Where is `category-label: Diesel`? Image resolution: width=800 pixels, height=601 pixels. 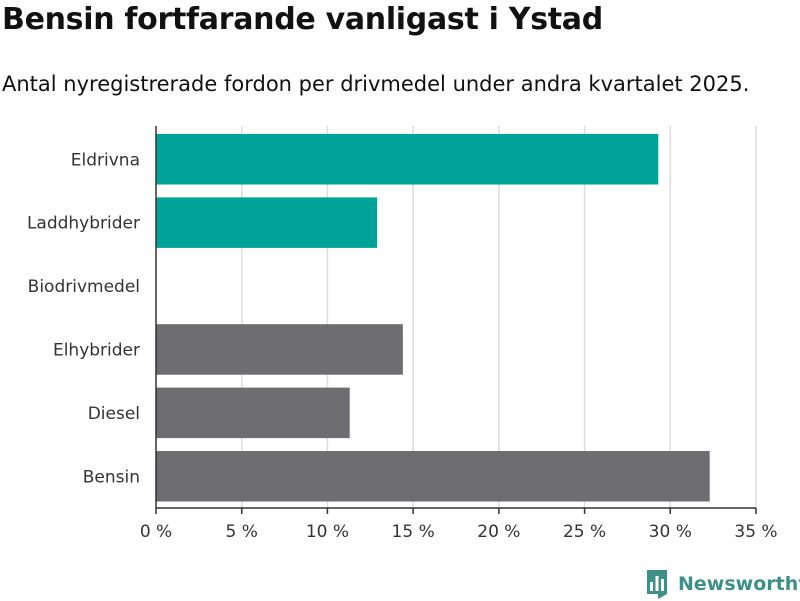
category-label: Diesel is located at coordinates (114, 414).